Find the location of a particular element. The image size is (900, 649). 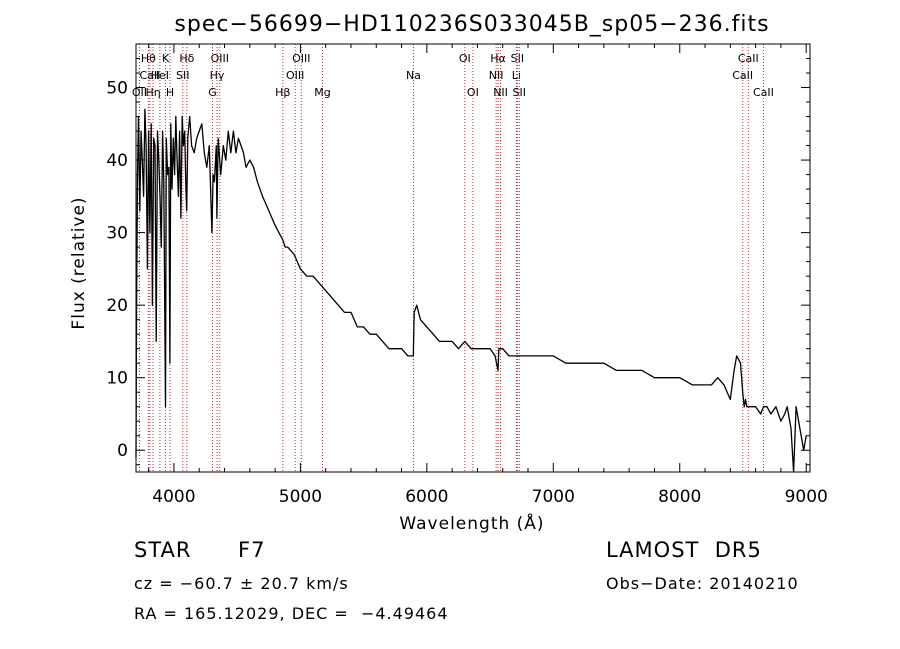

y-tick-label: 50 is located at coordinates (117, 89).